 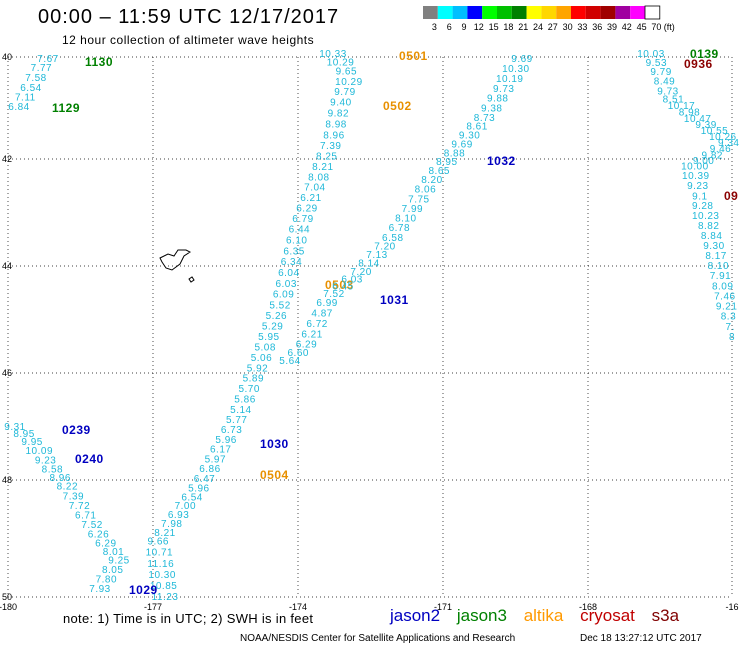 I want to click on swh-value: 8.01, so click(x=113, y=552).